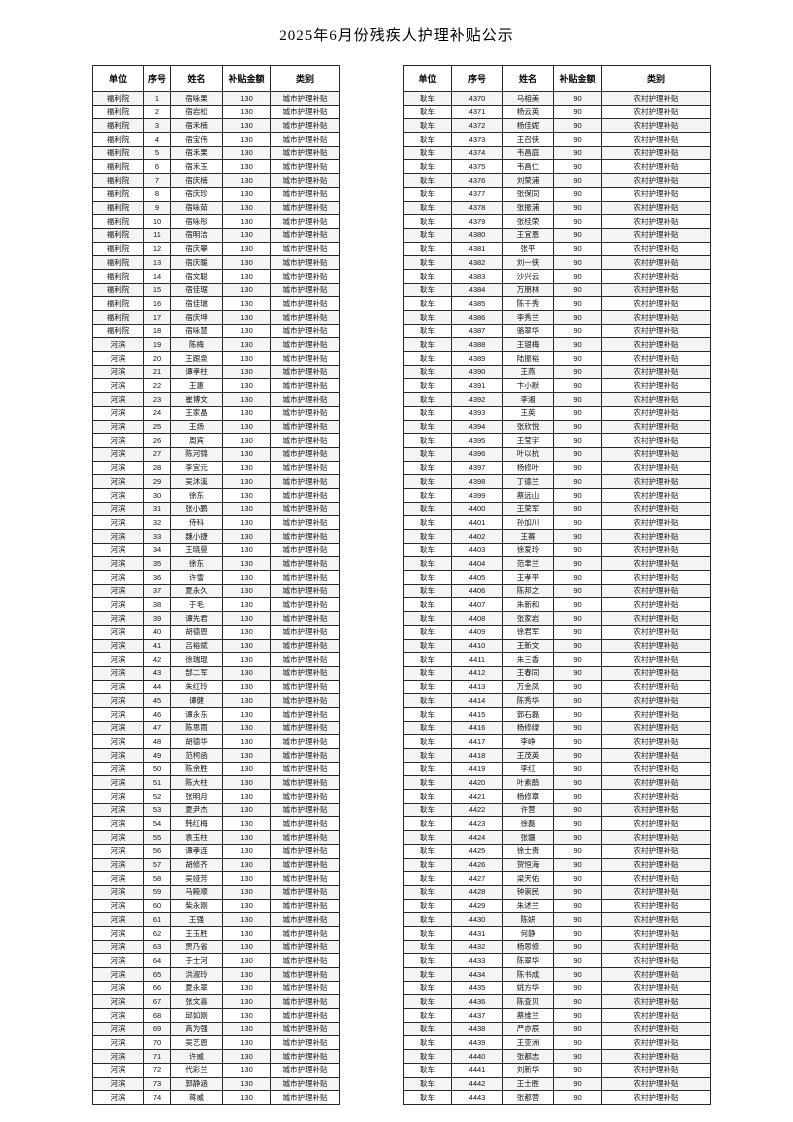 Image resolution: width=793 pixels, height=1122 pixels. What do you see at coordinates (196, 564) in the screenshot?
I see `name-cell: 徐东` at bounding box center [196, 564].